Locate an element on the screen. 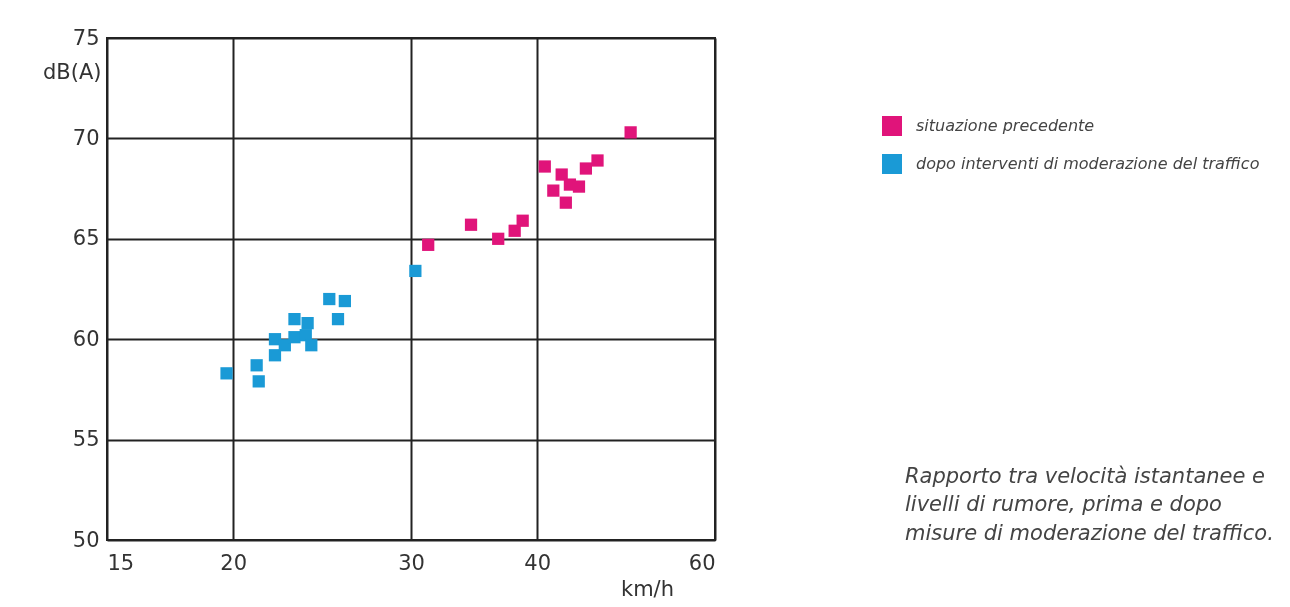  x-tick-label: 60 is located at coordinates (702, 562).